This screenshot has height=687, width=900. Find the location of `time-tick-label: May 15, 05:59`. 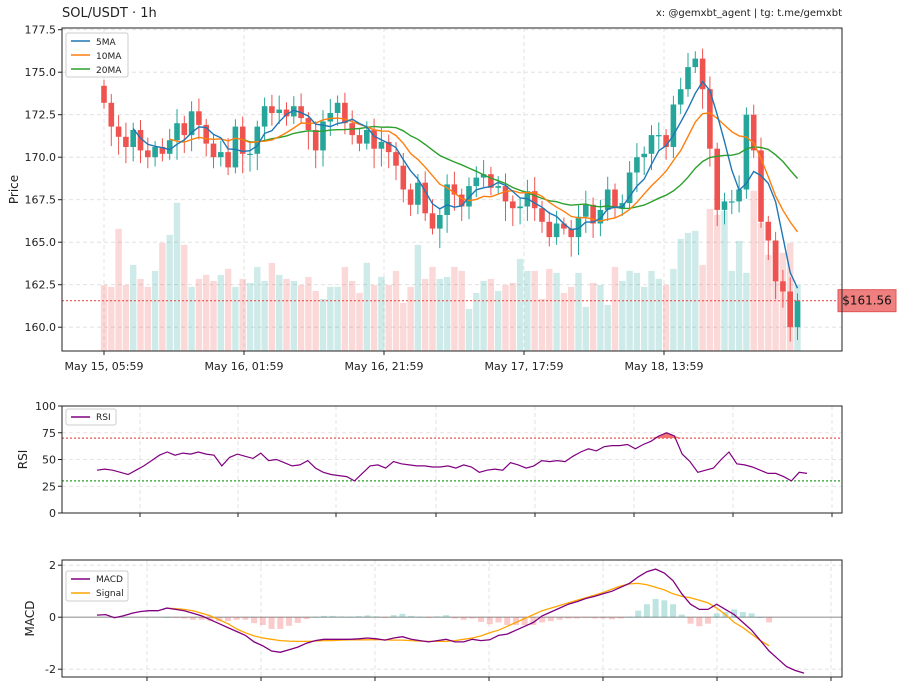

time-tick-label: May 15, 05:59 is located at coordinates (104, 366).